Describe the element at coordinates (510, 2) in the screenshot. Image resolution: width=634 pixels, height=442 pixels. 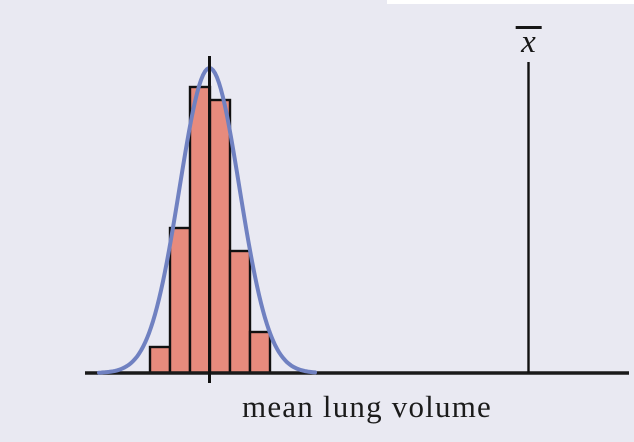
I see `top-edge-white-strip` at that location.